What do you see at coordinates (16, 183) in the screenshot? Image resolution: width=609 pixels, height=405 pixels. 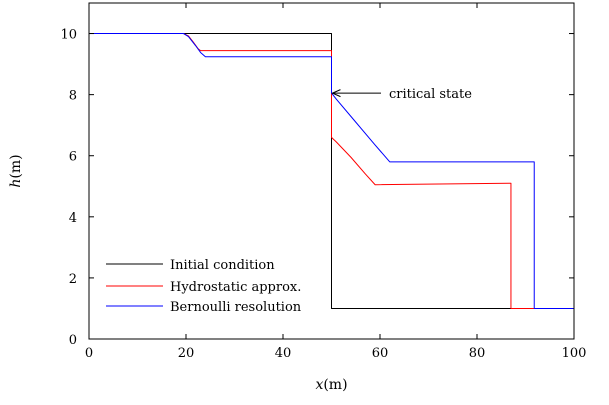 I see `y-axis-var: h` at bounding box center [16, 183].